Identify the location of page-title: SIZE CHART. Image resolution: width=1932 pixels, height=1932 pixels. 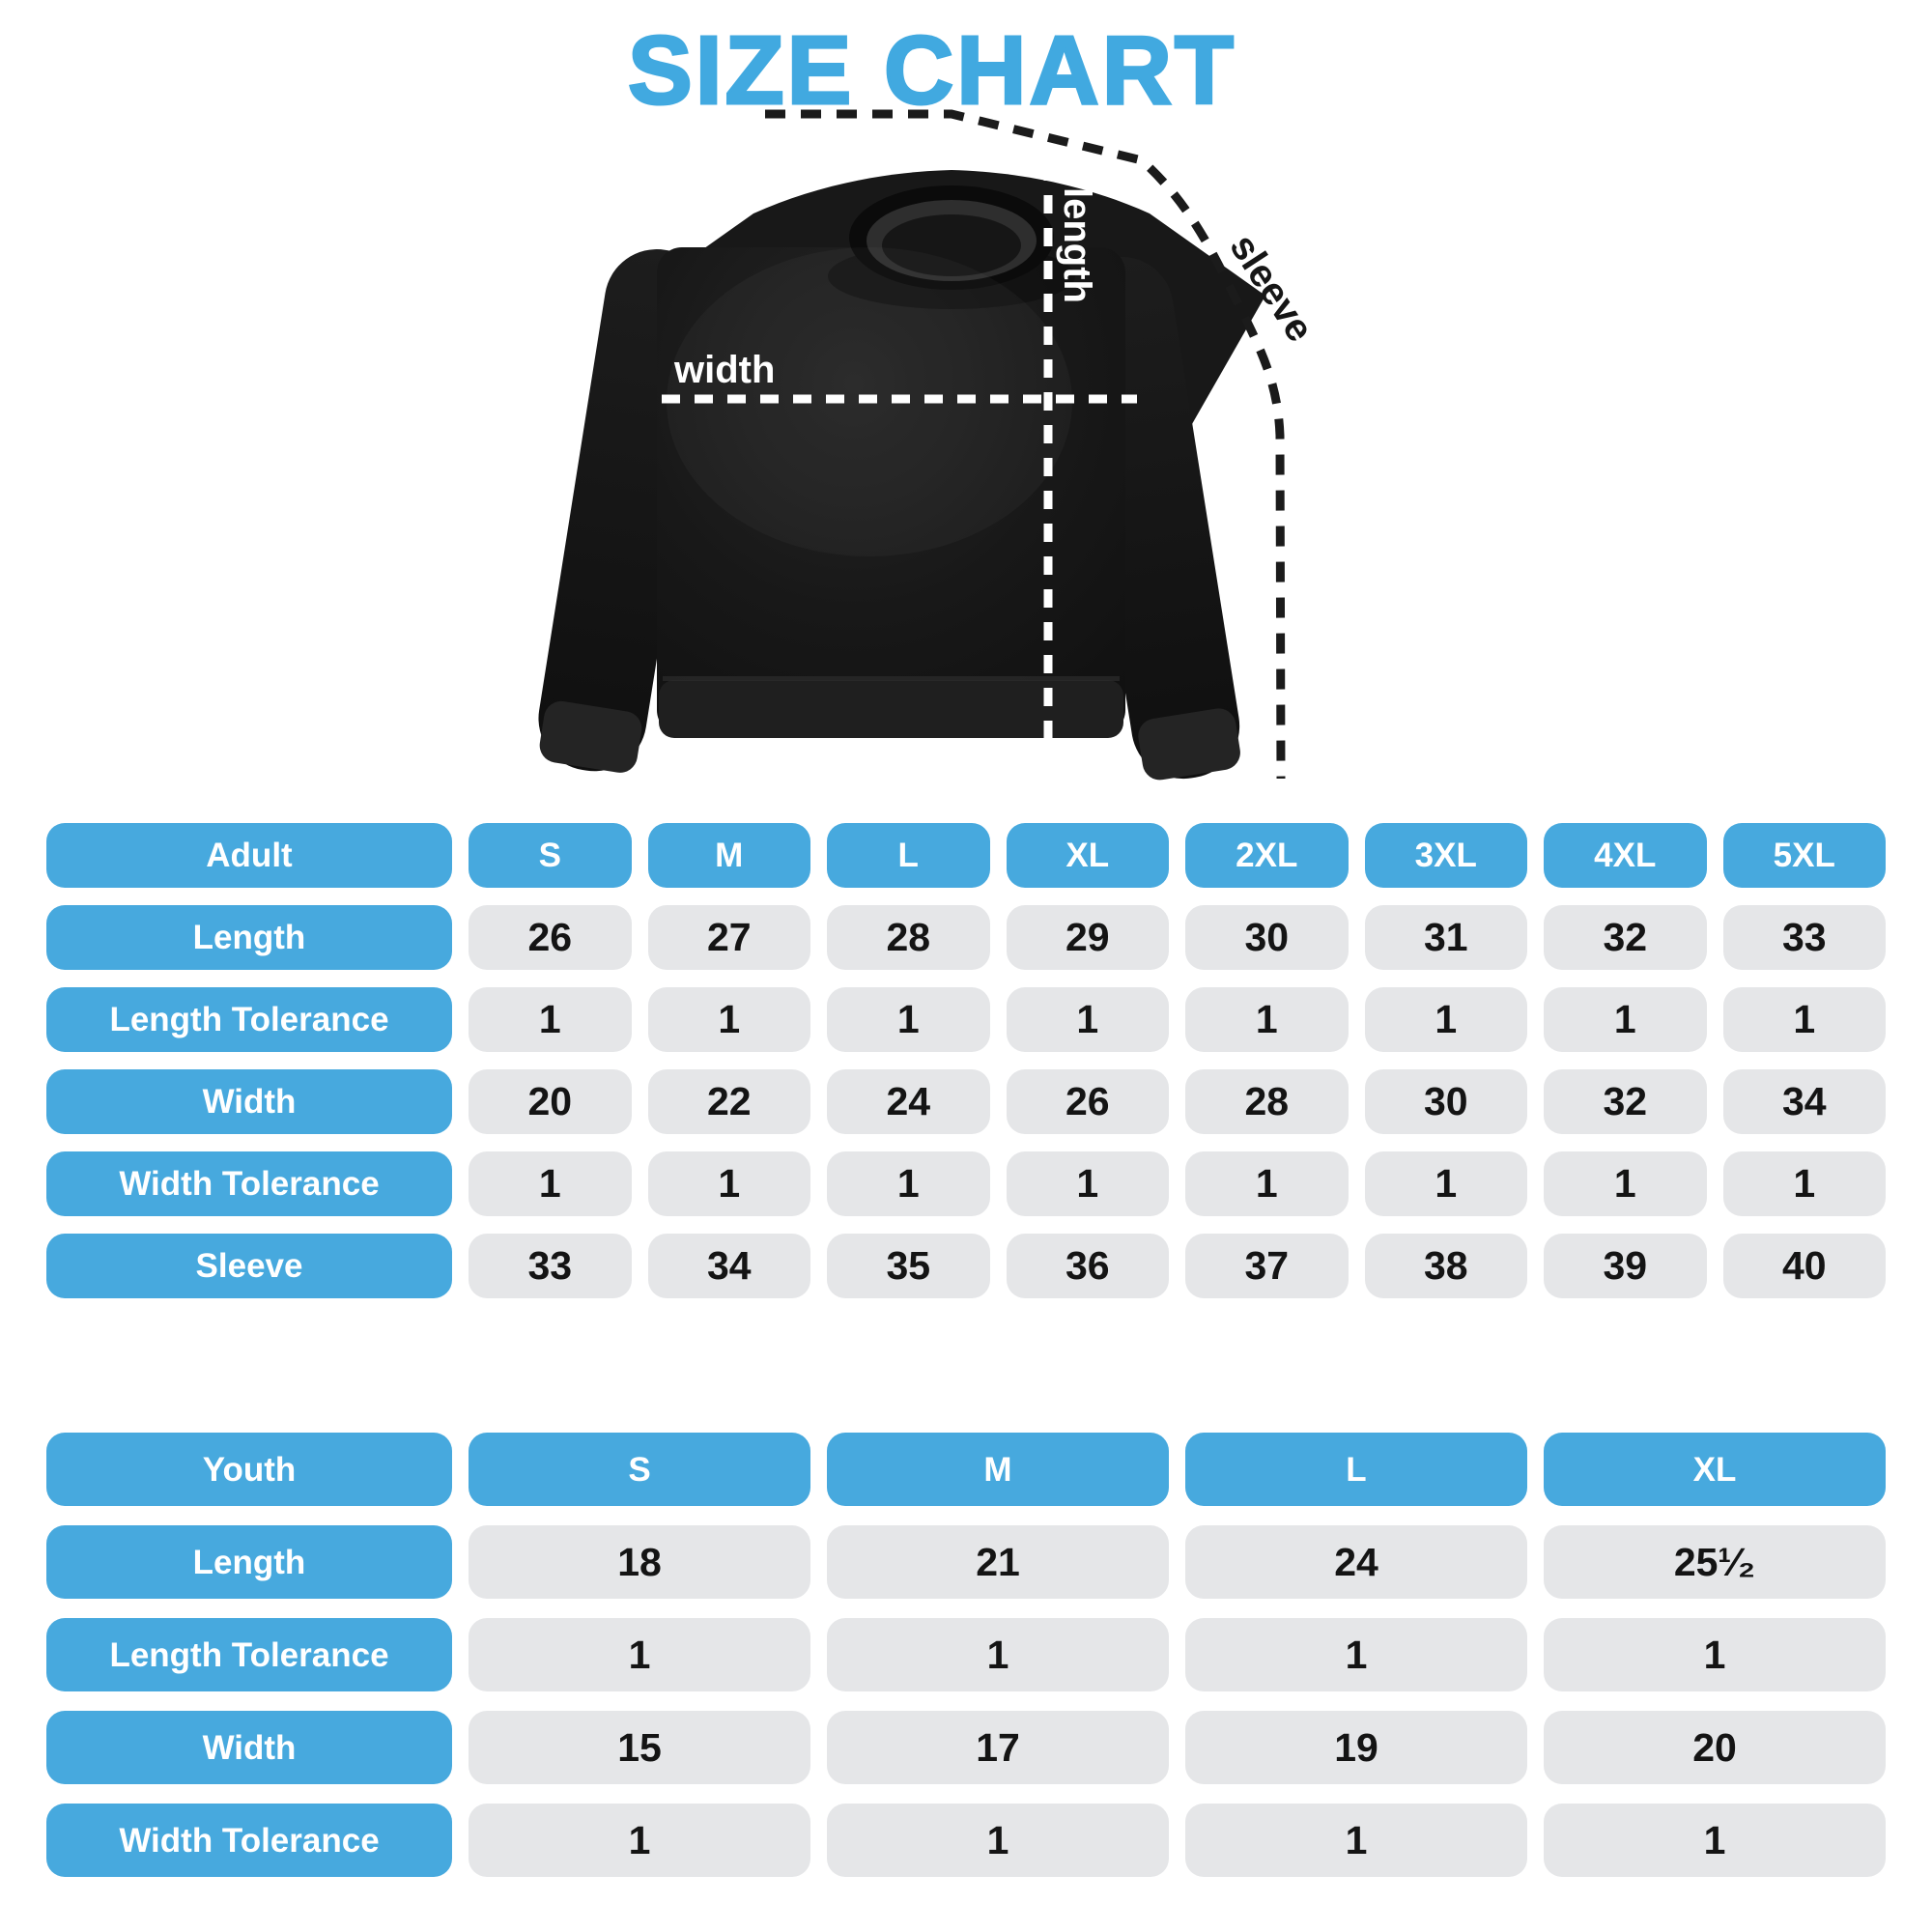
(931, 71).